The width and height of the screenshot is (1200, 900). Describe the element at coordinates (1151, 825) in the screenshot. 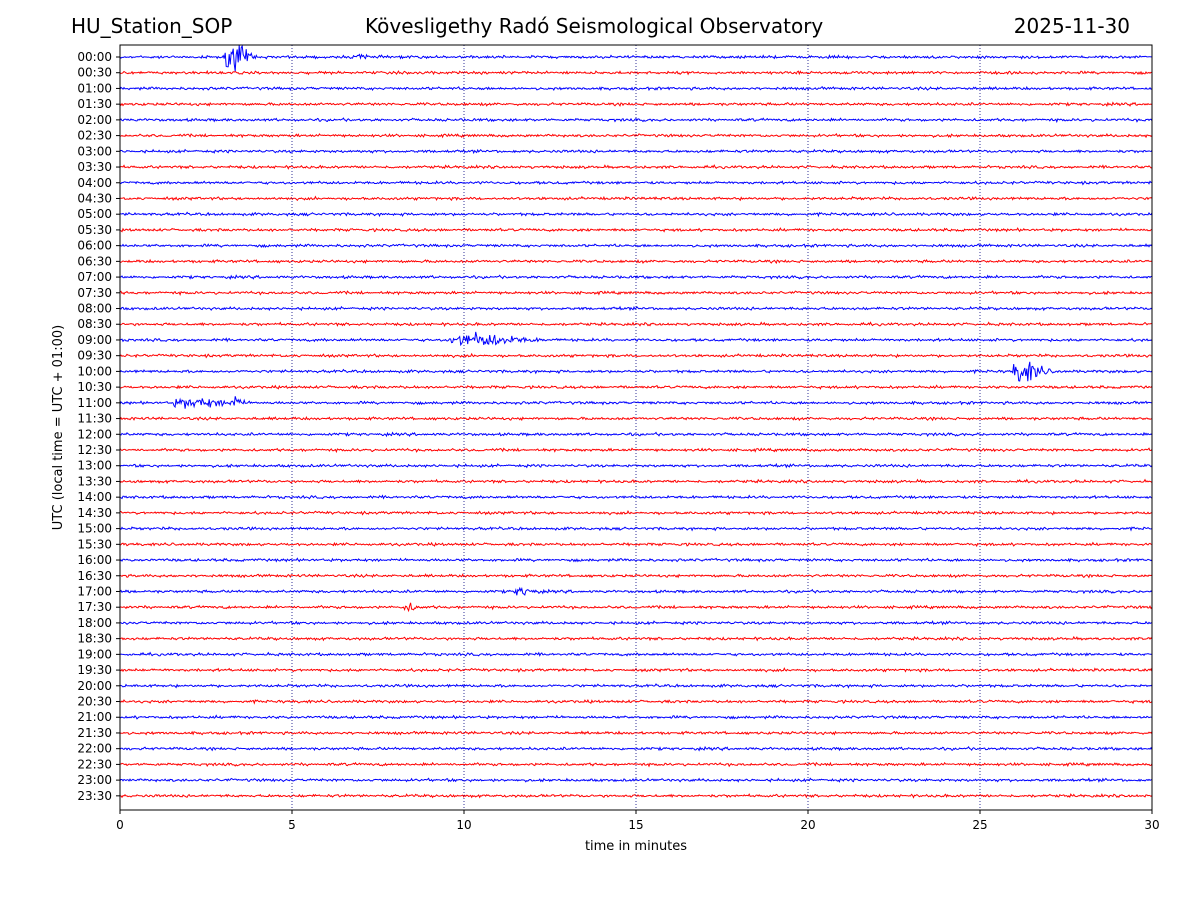

I see `x-tick-label: 30` at that location.